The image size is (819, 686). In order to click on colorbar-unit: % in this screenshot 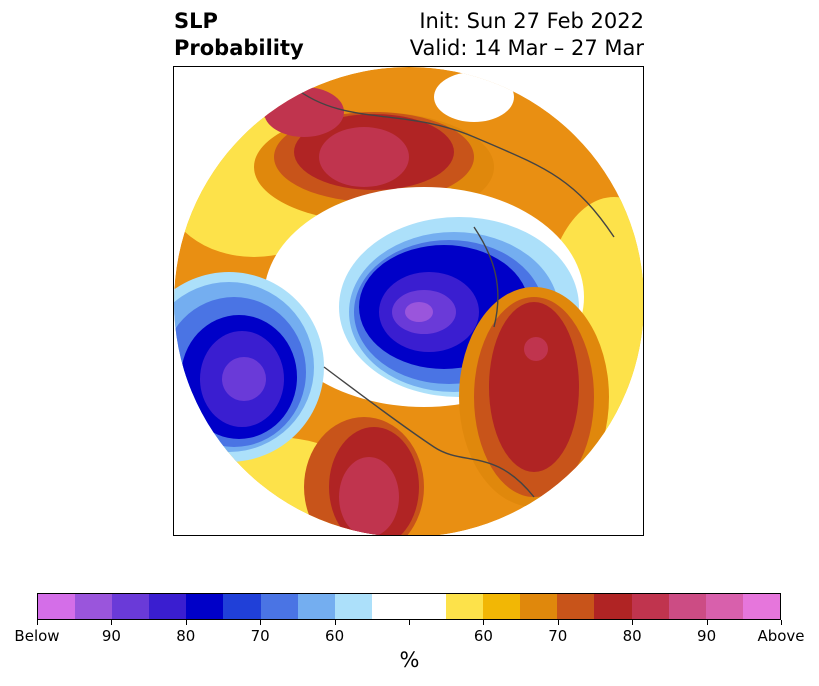, I will do `click(409, 660)`.